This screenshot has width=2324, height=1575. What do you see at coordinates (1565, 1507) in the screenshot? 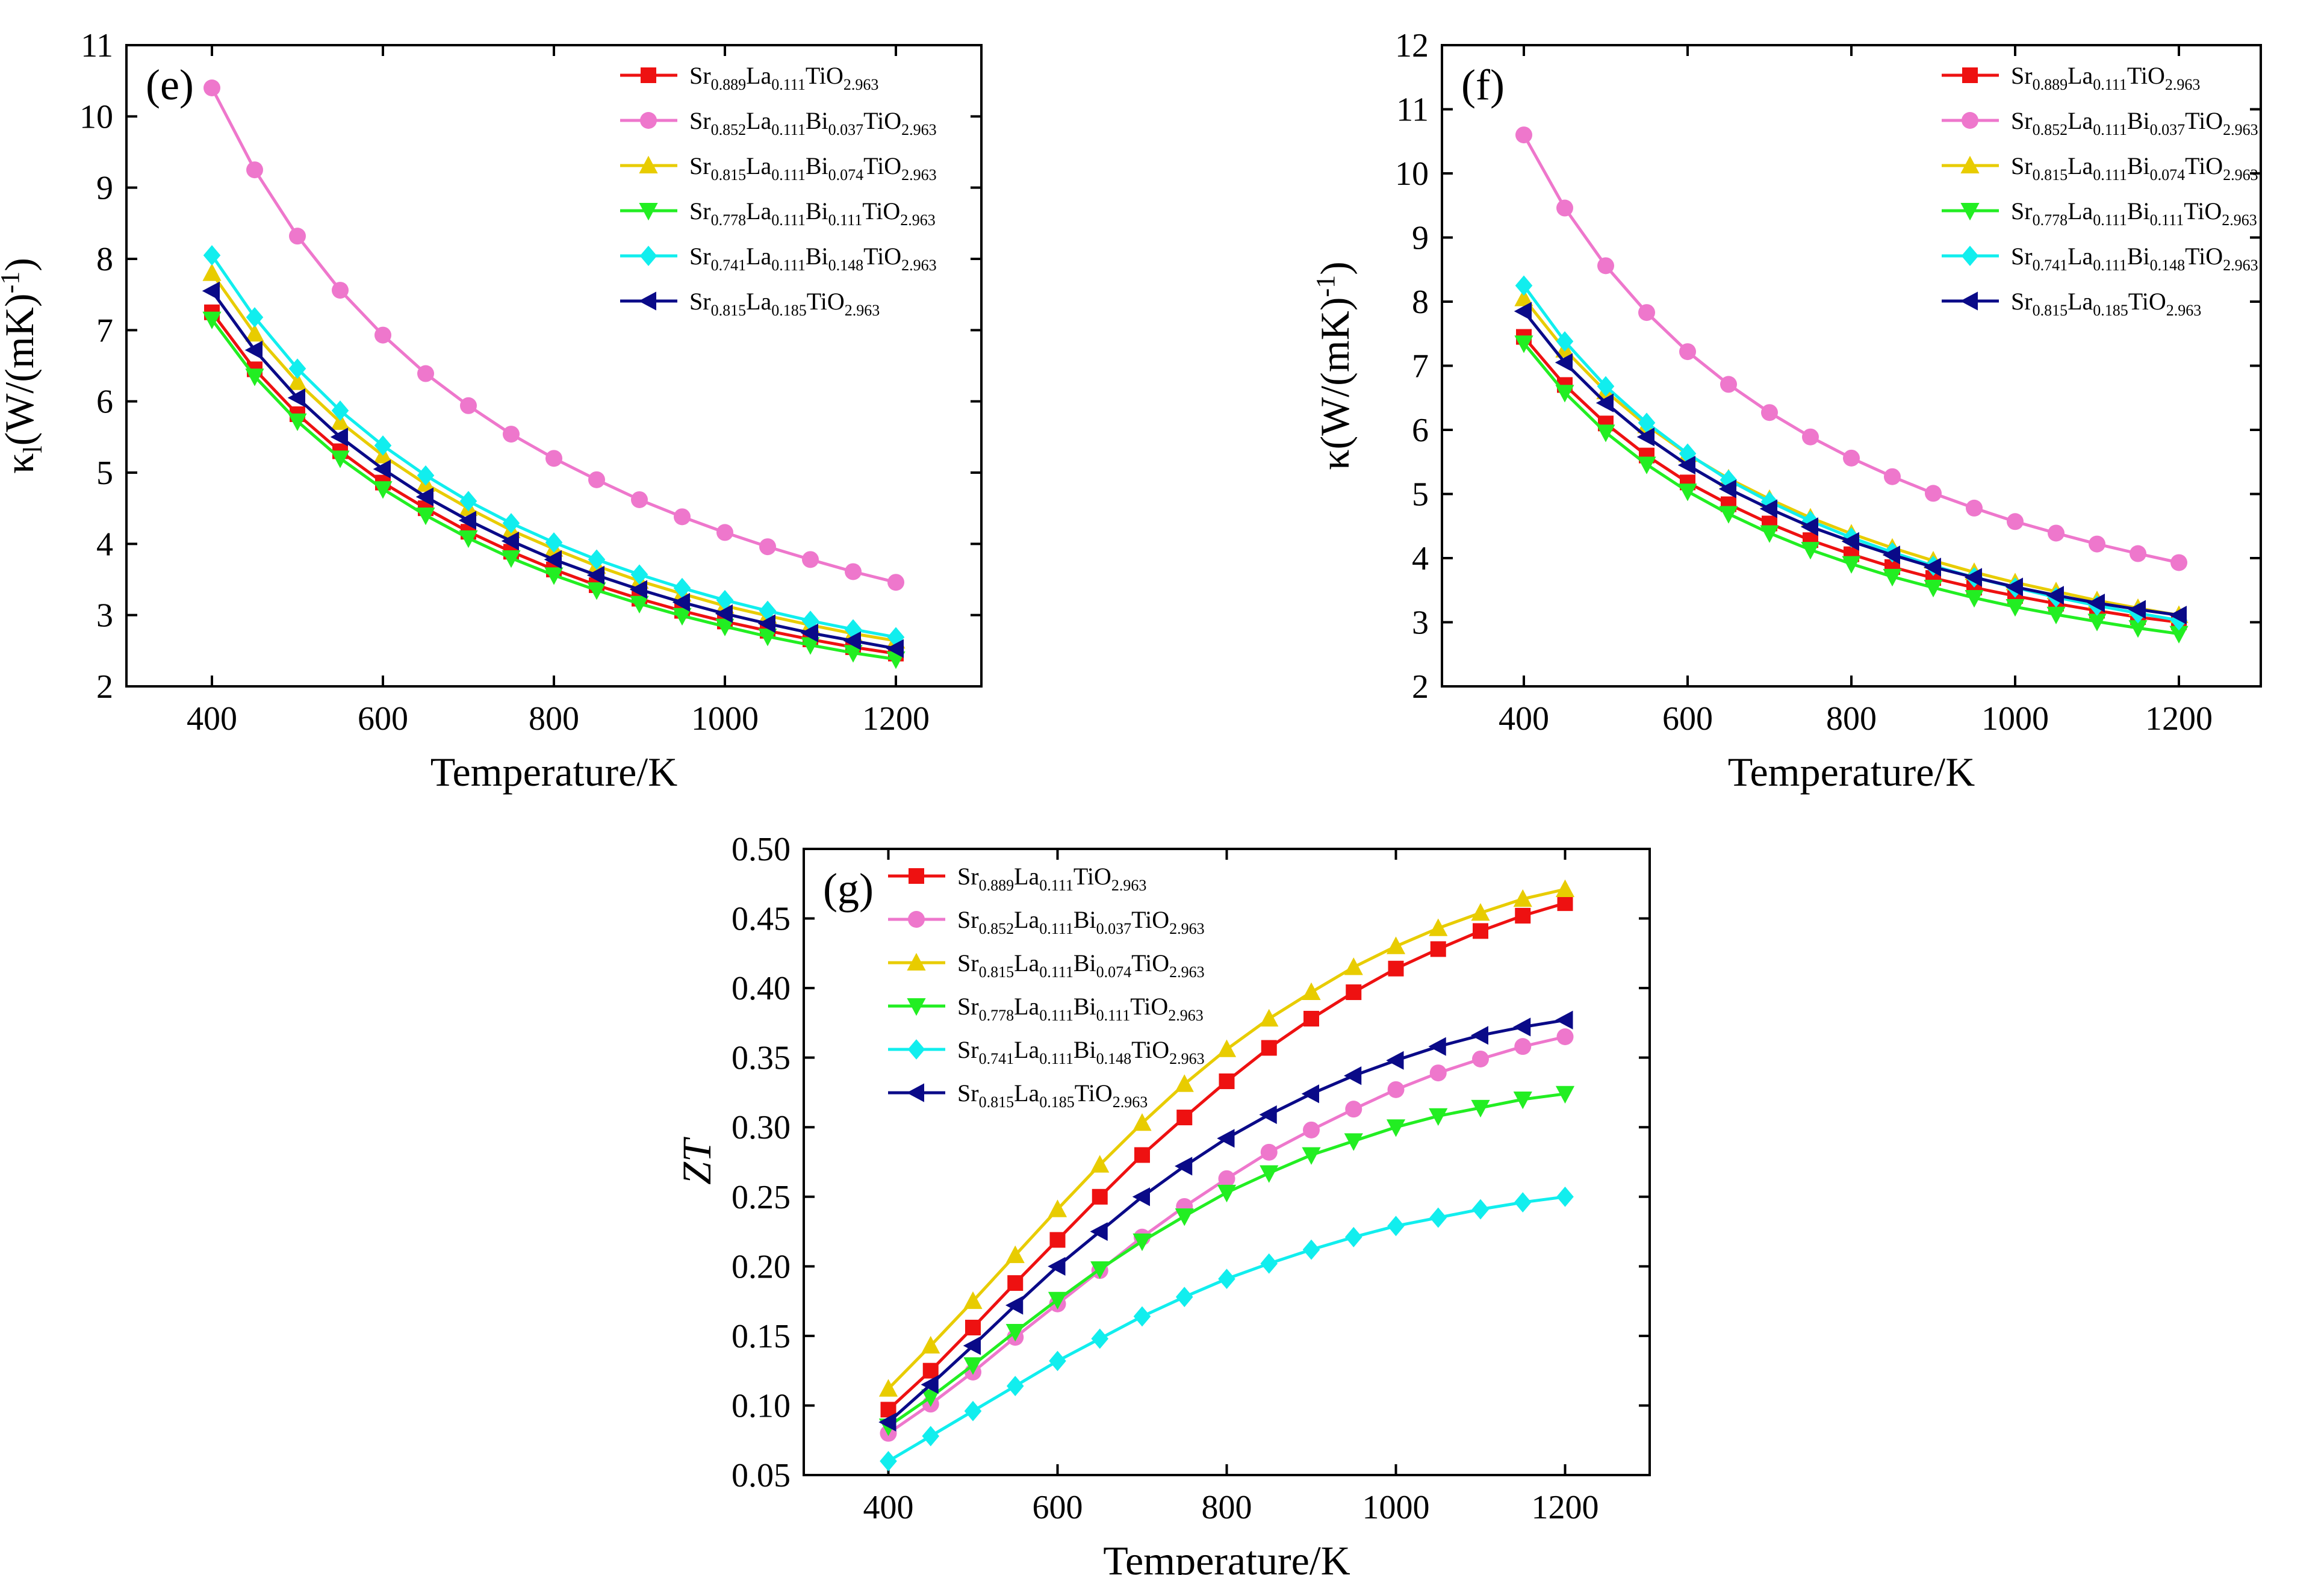
I see `x-tick-label: 1200` at bounding box center [1565, 1507].